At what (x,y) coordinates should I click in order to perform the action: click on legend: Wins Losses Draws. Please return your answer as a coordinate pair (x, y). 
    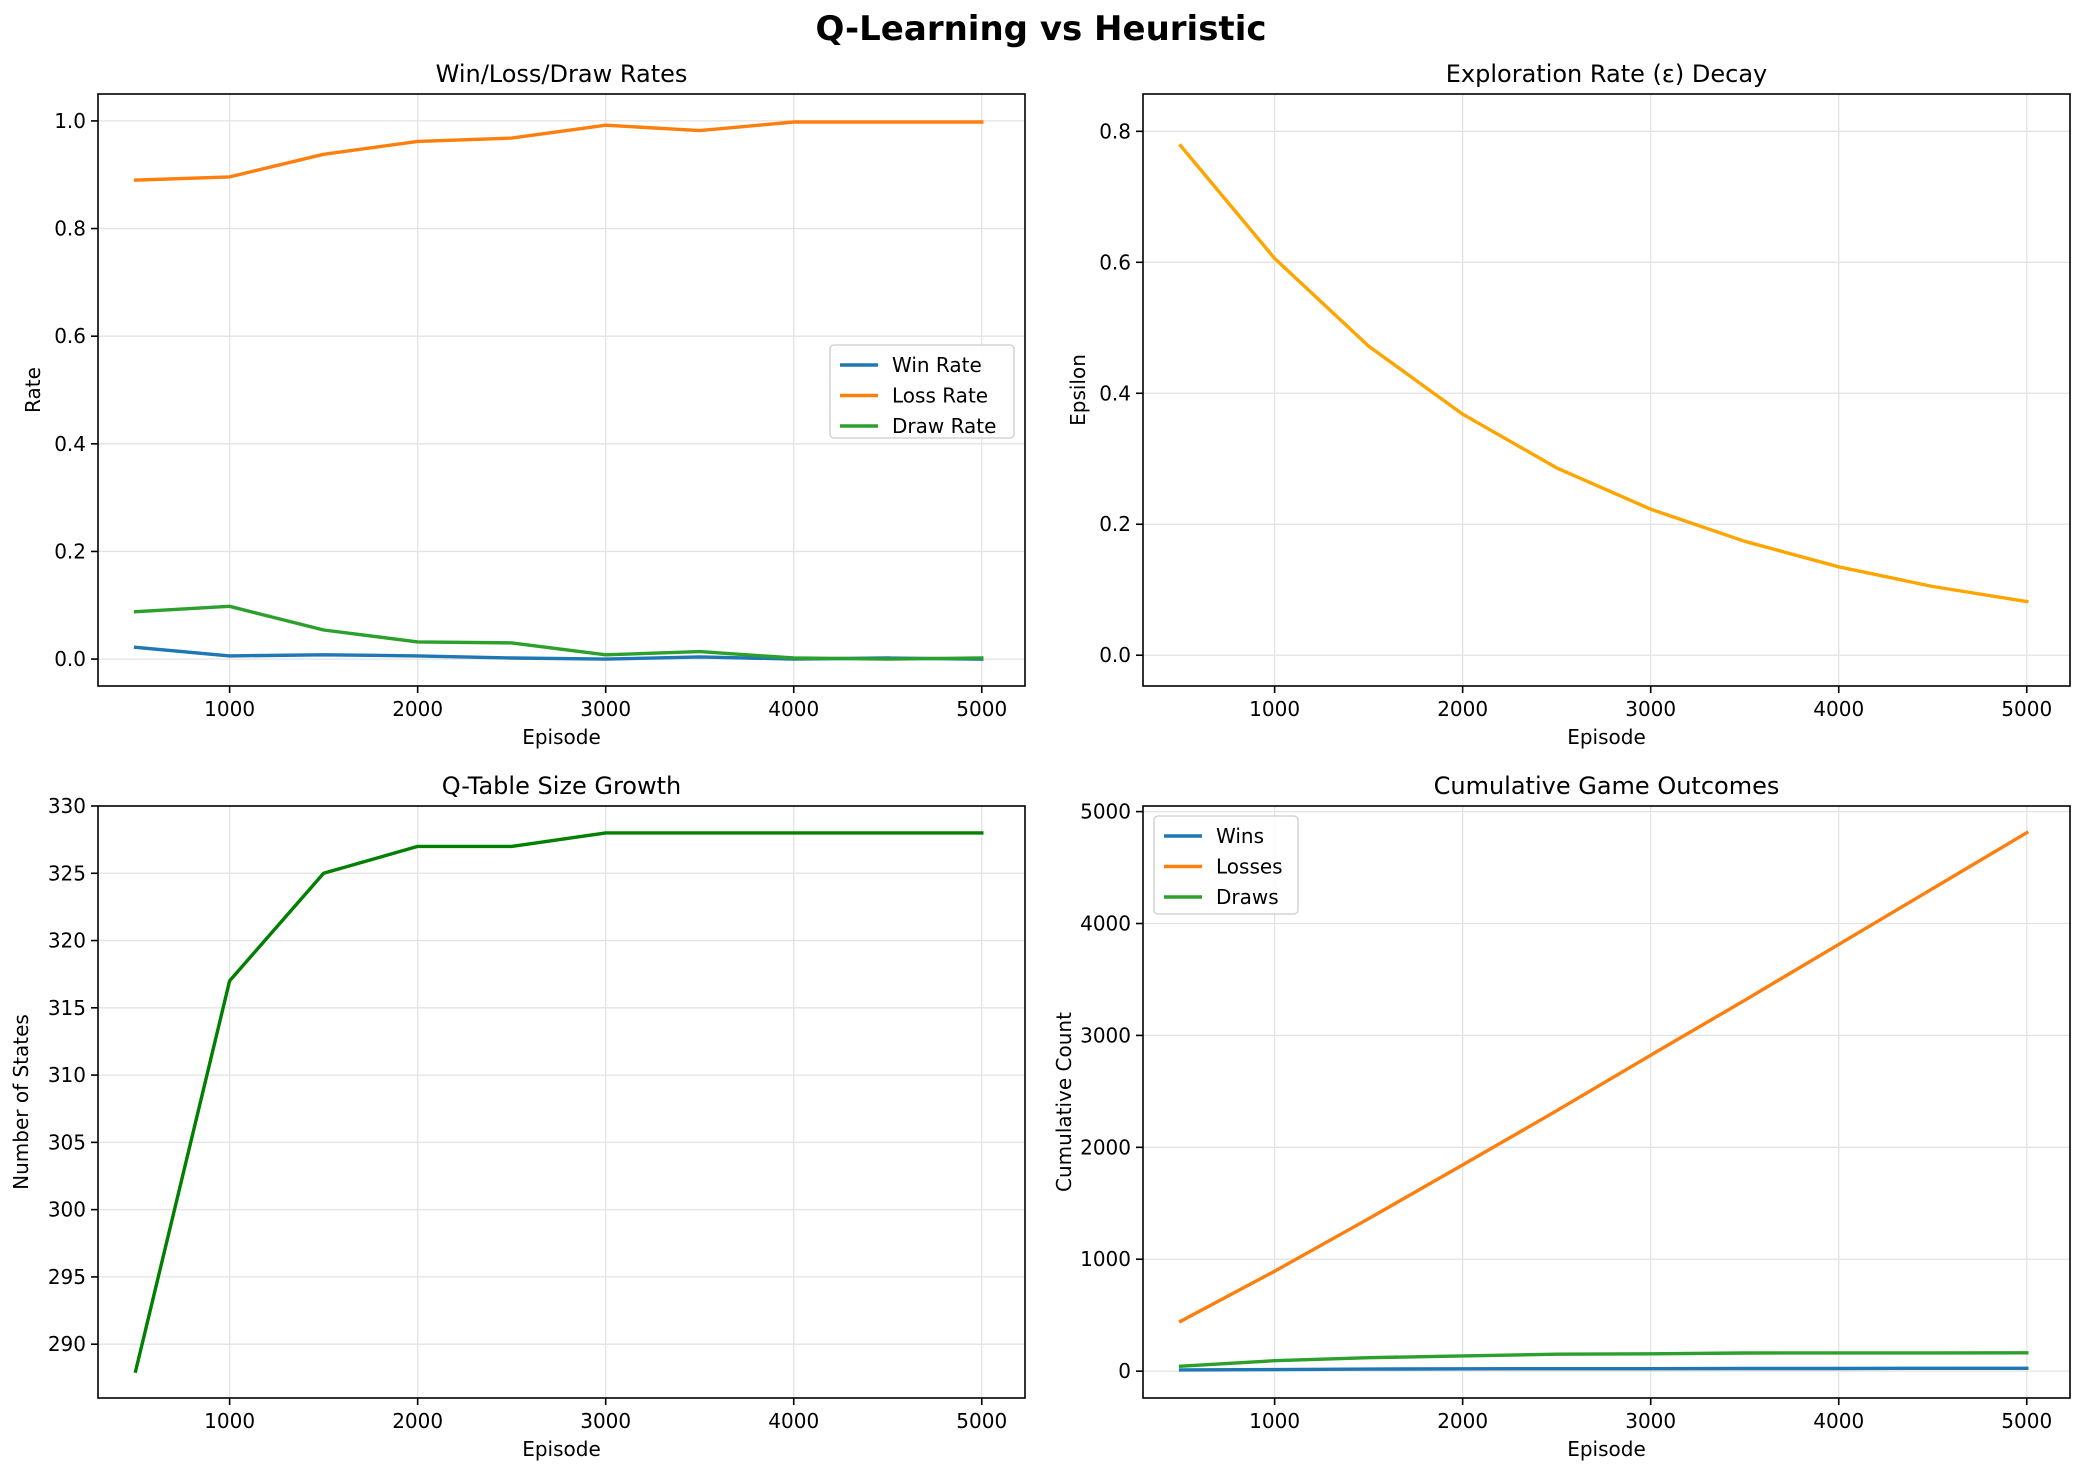
    Looking at the image, I should click on (1226, 865).